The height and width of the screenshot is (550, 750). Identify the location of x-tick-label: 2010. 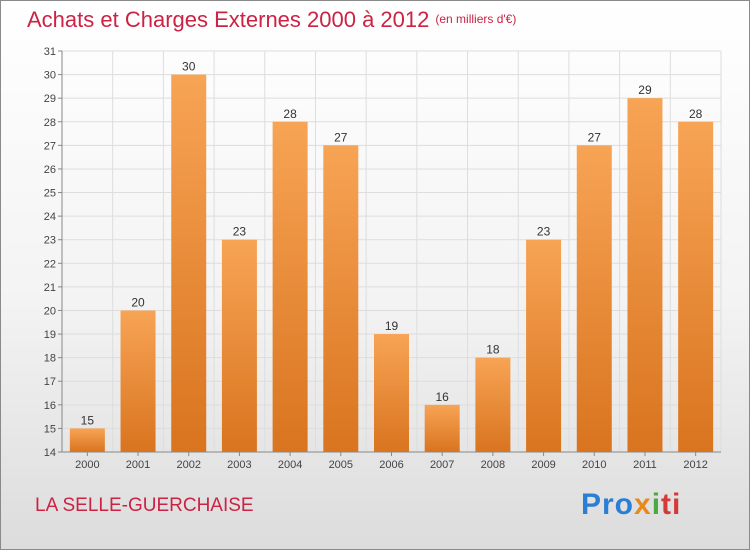
(594, 465).